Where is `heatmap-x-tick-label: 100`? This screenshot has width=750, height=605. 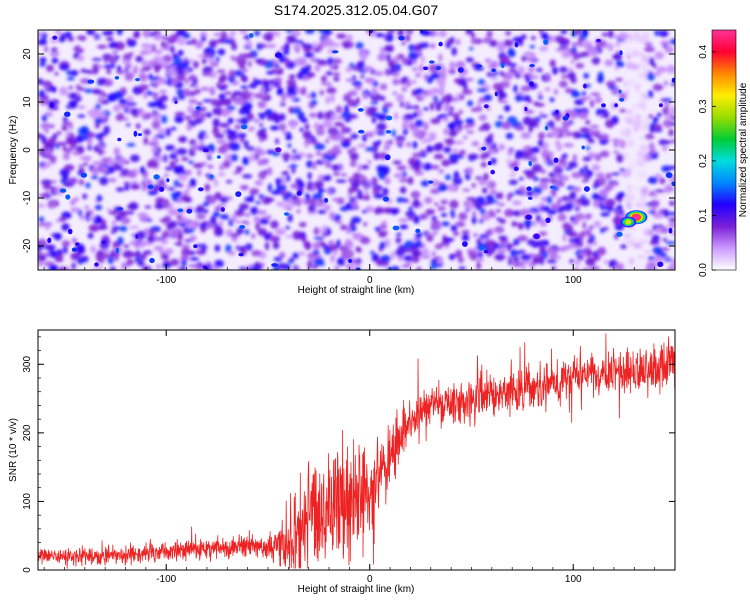
heatmap-x-tick-label: 100 is located at coordinates (573, 280).